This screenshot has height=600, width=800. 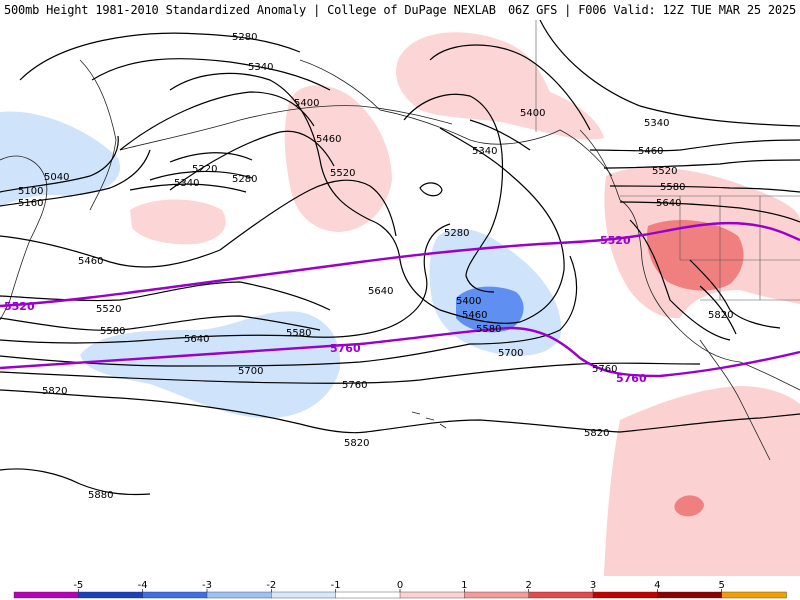 I want to click on aleutians, so click(x=286, y=128).